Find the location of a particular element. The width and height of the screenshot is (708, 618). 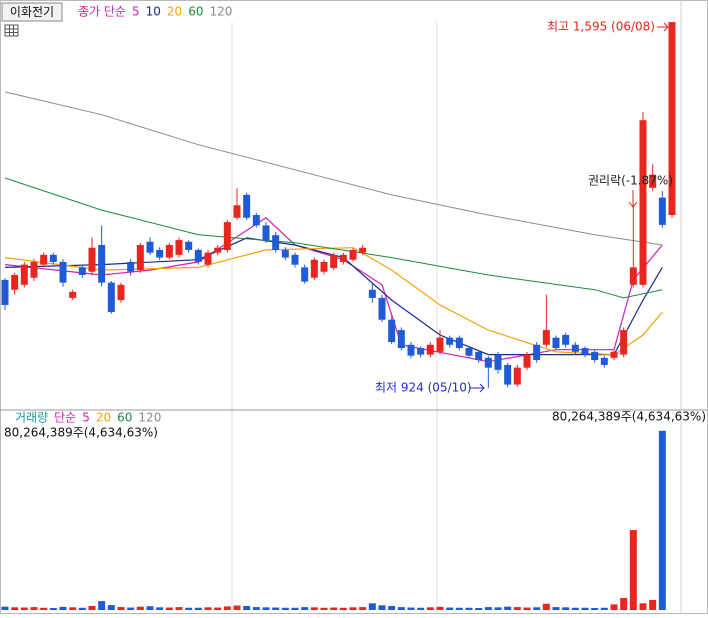

legend-prefix: 단순 is located at coordinates (65, 418).